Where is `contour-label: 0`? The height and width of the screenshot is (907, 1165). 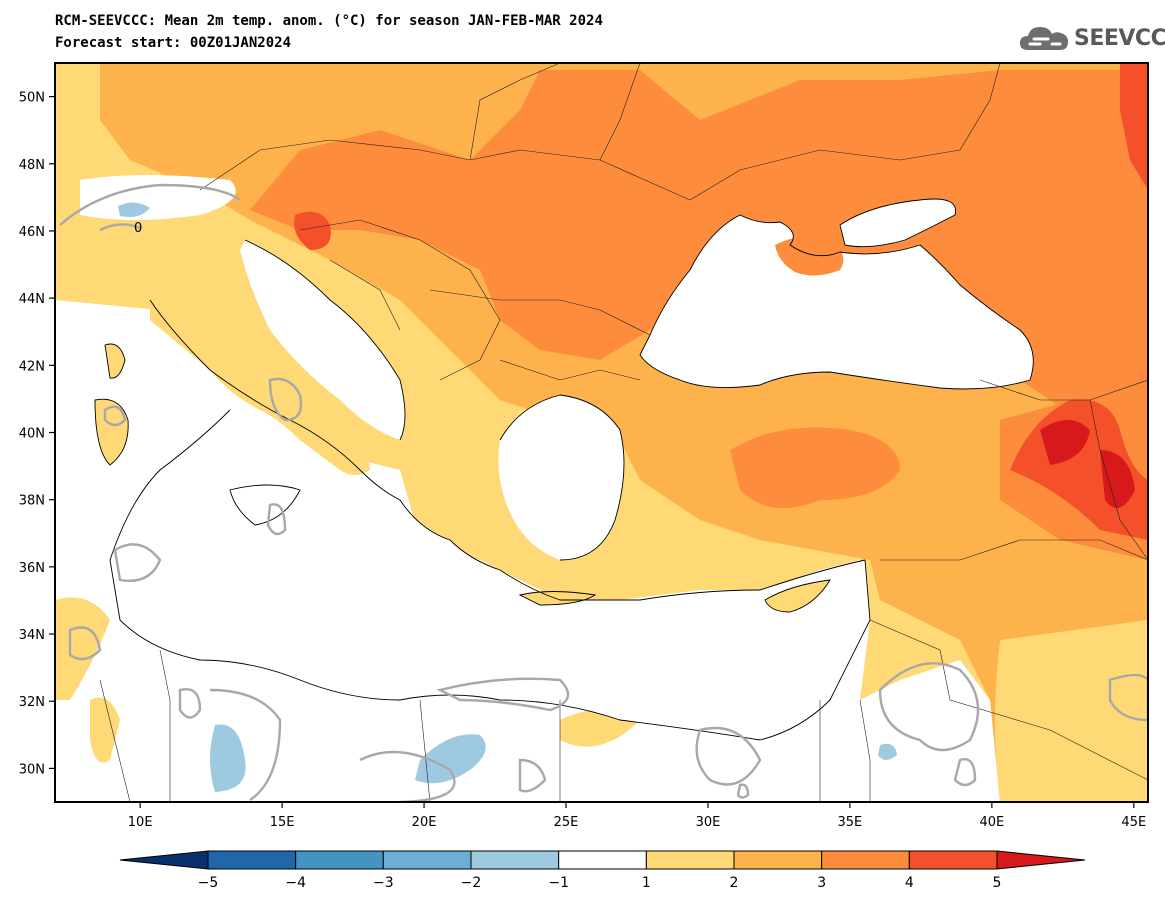
contour-label: 0 is located at coordinates (138, 228).